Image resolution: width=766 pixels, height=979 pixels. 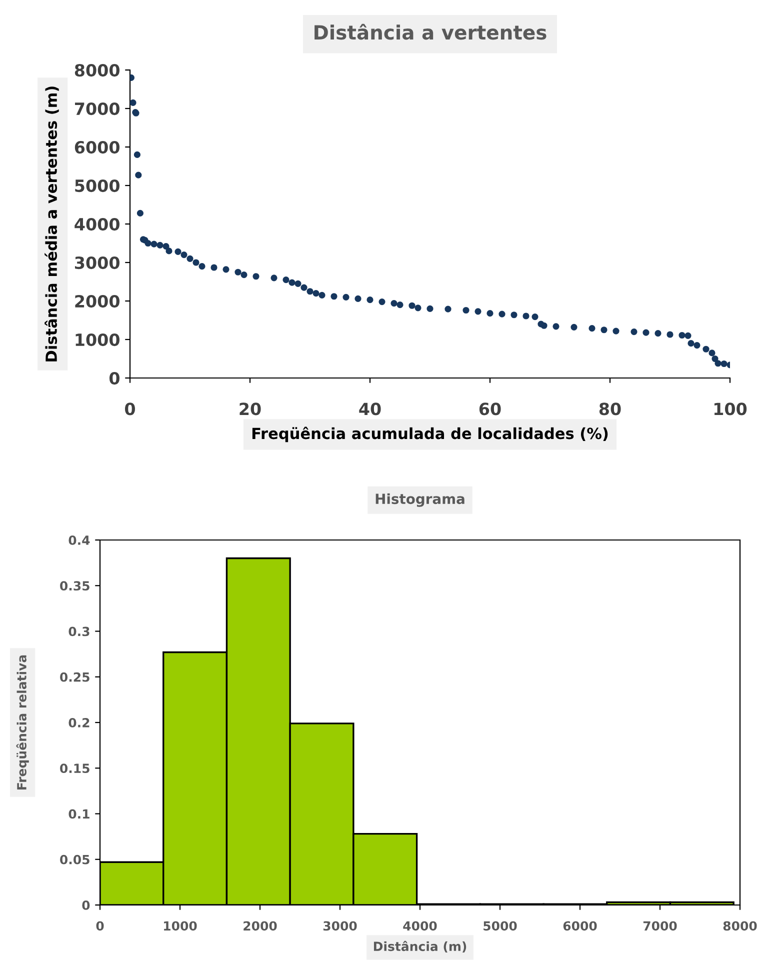 I want to click on x-tick-label: 20, so click(x=250, y=409).